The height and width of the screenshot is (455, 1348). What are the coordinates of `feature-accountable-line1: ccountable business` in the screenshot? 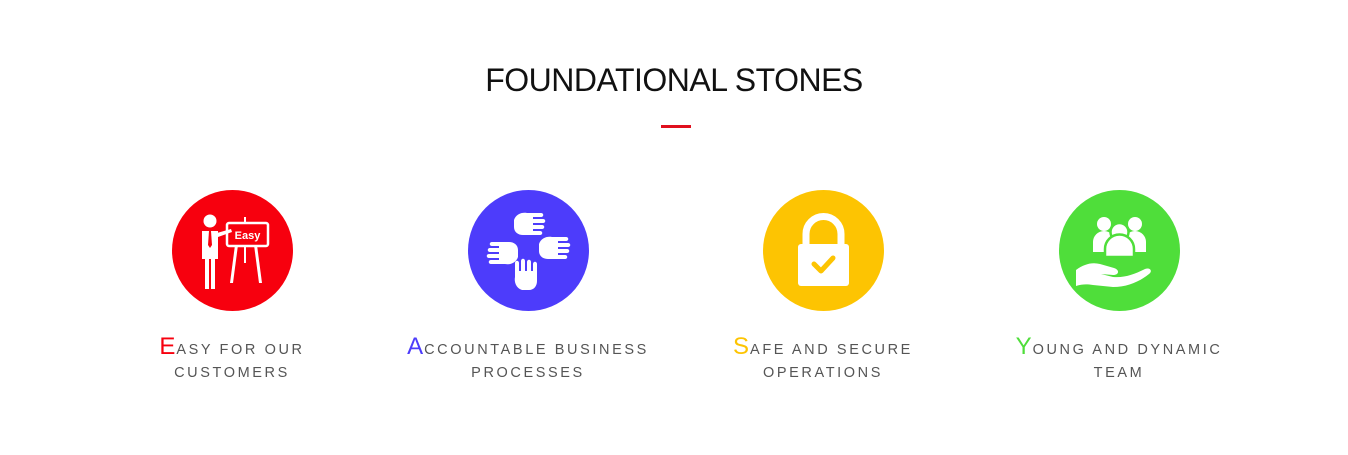 It's located at (536, 350).